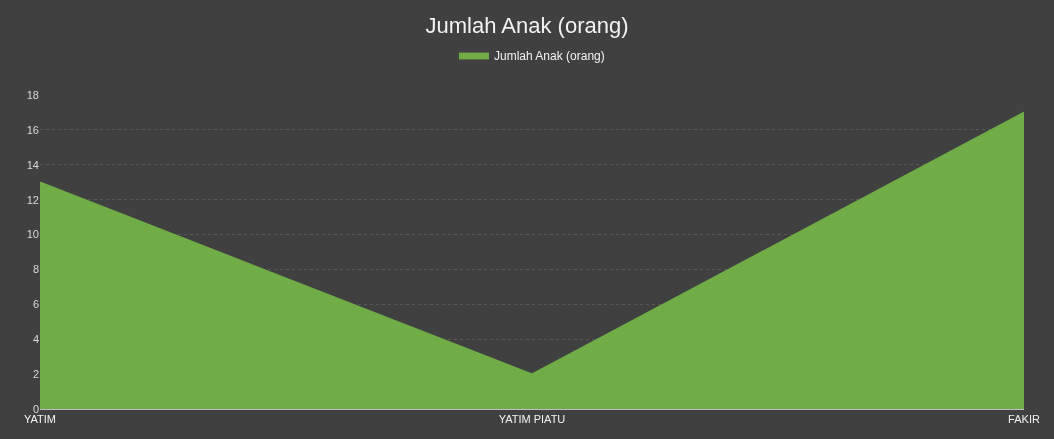 This screenshot has height=439, width=1054. I want to click on y-tick-label: 12, so click(32, 199).